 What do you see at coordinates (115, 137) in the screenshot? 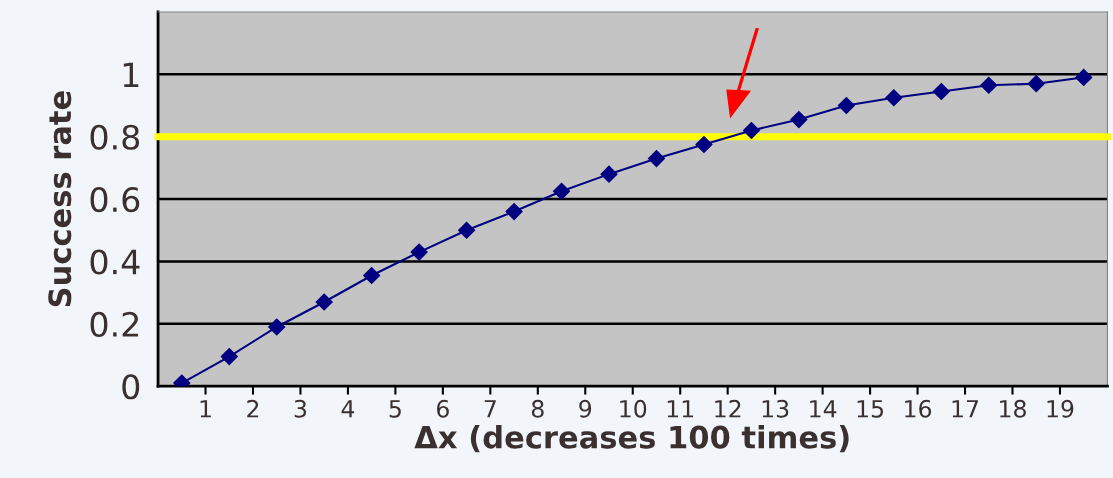
I see `y-tick-label: 0.8` at bounding box center [115, 137].